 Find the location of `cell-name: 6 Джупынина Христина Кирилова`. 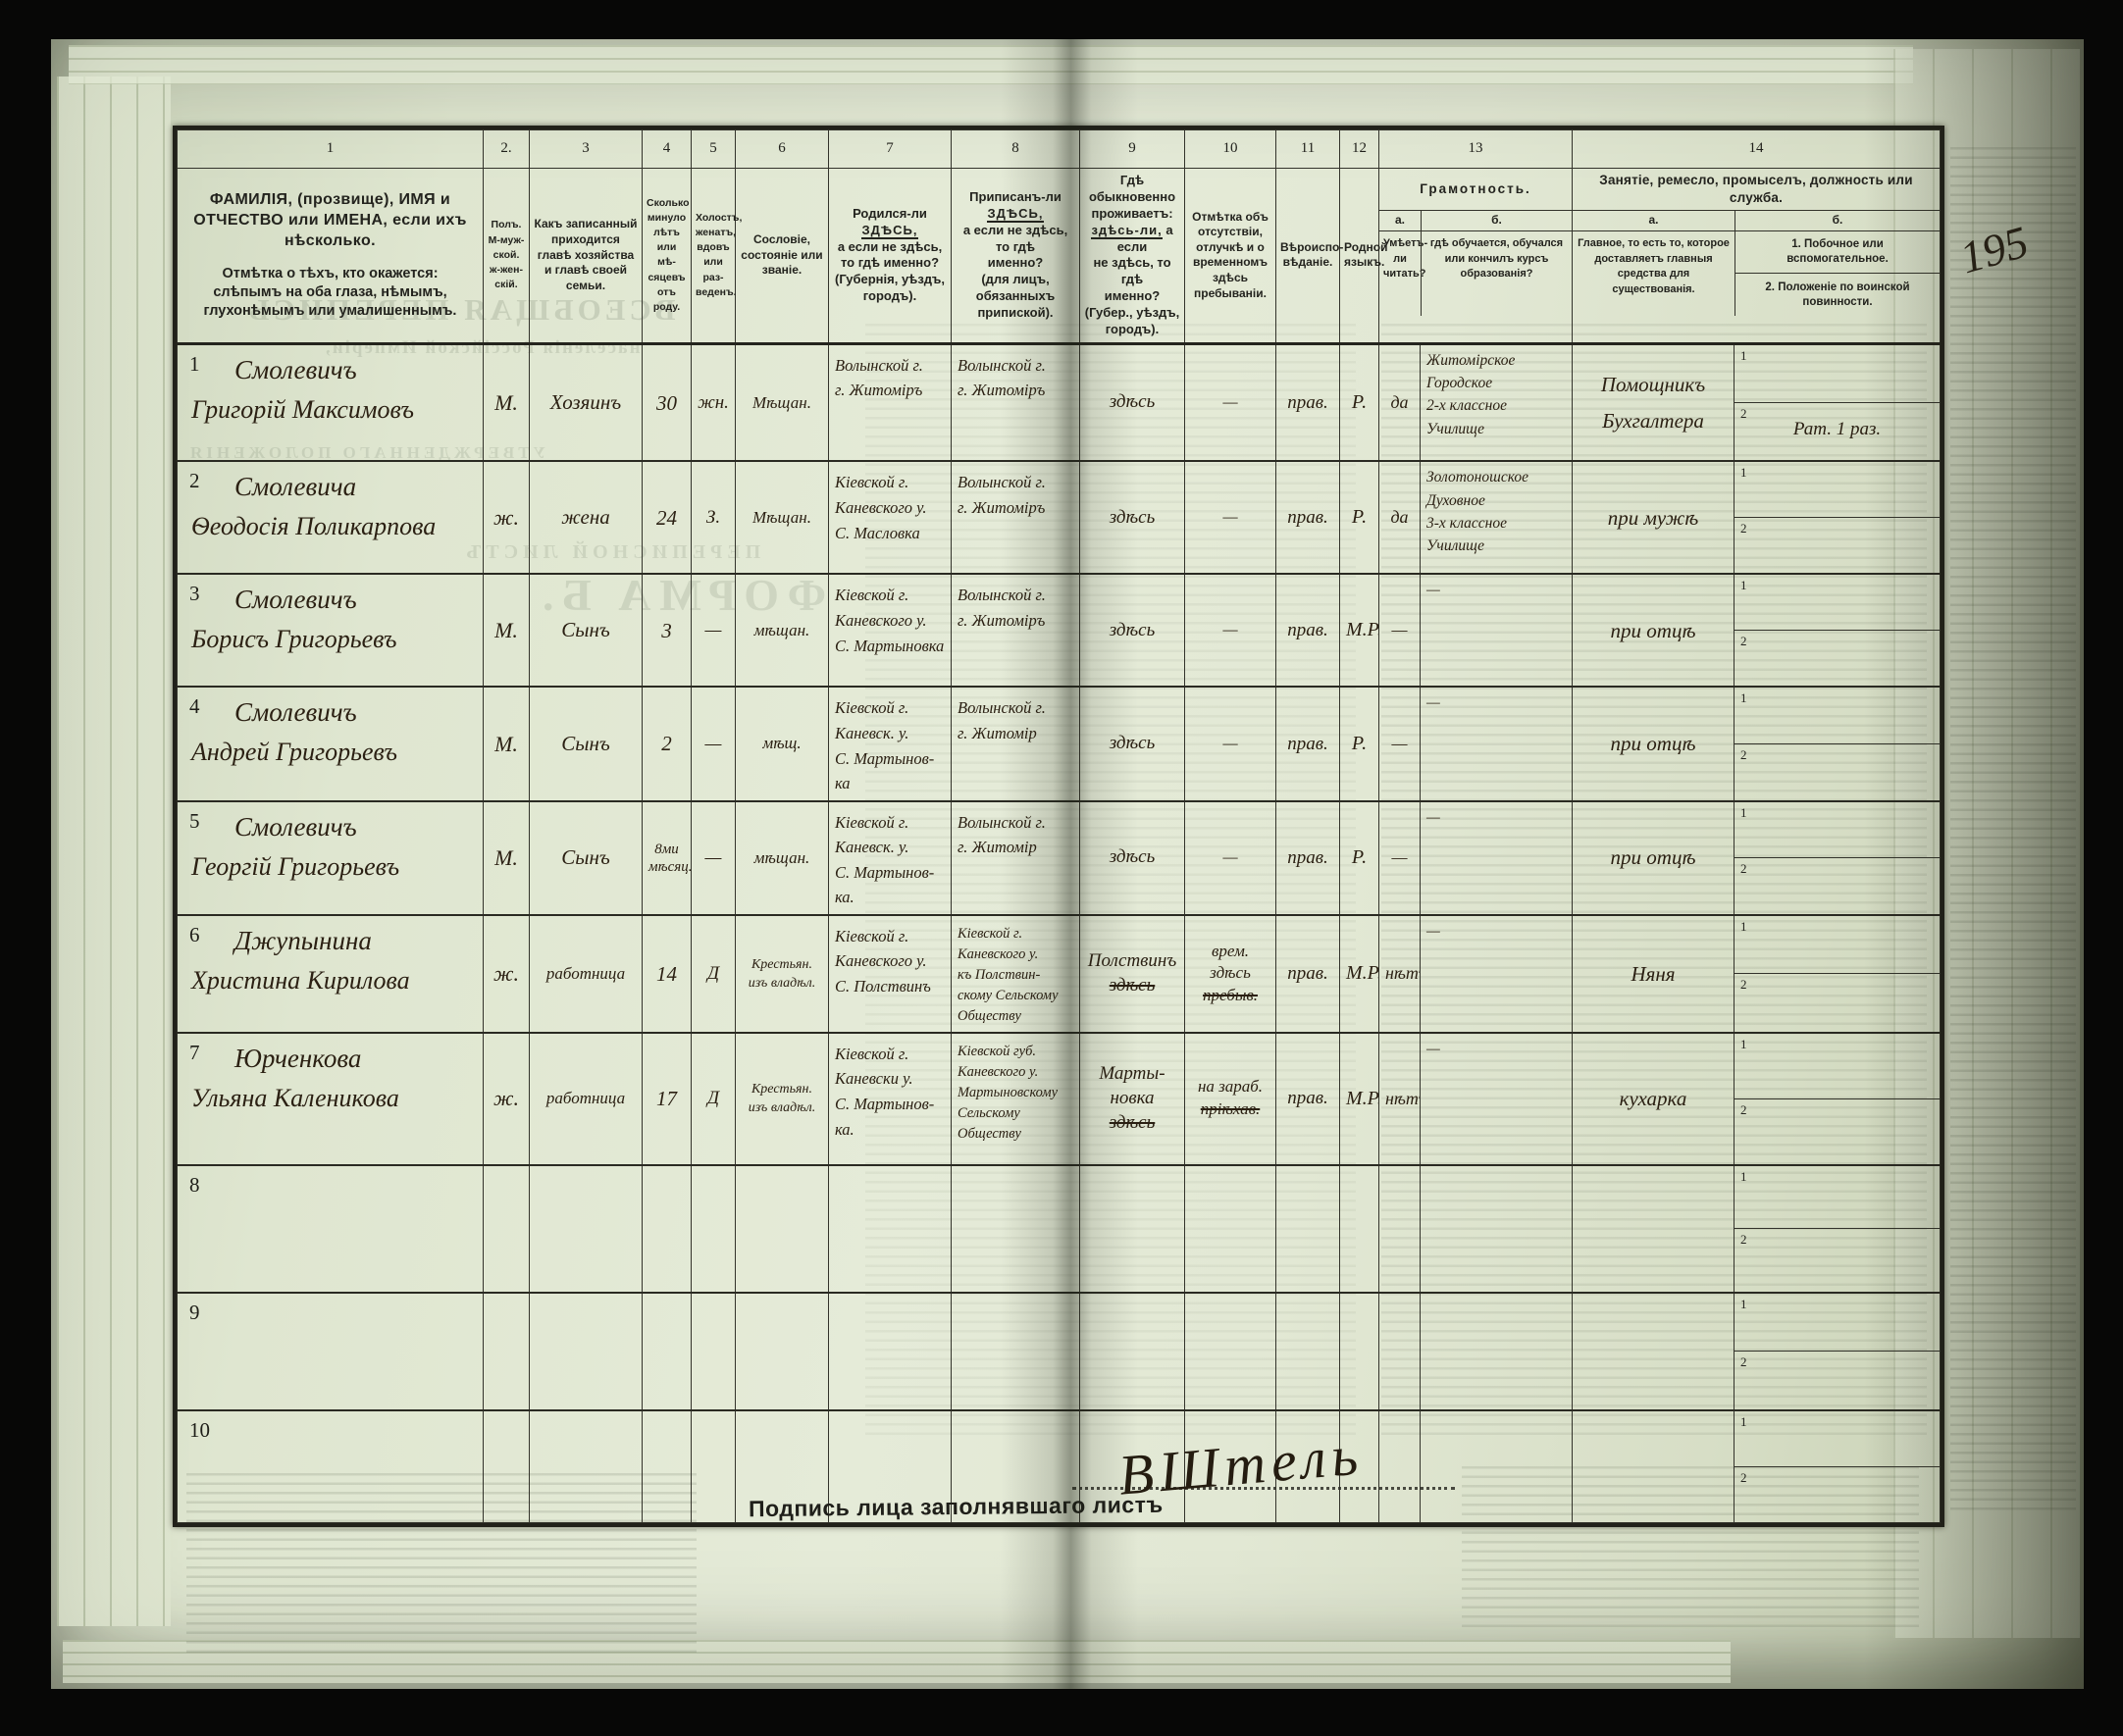

cell-name: 6 Джупынина Христина Кирилова is located at coordinates (331, 974).